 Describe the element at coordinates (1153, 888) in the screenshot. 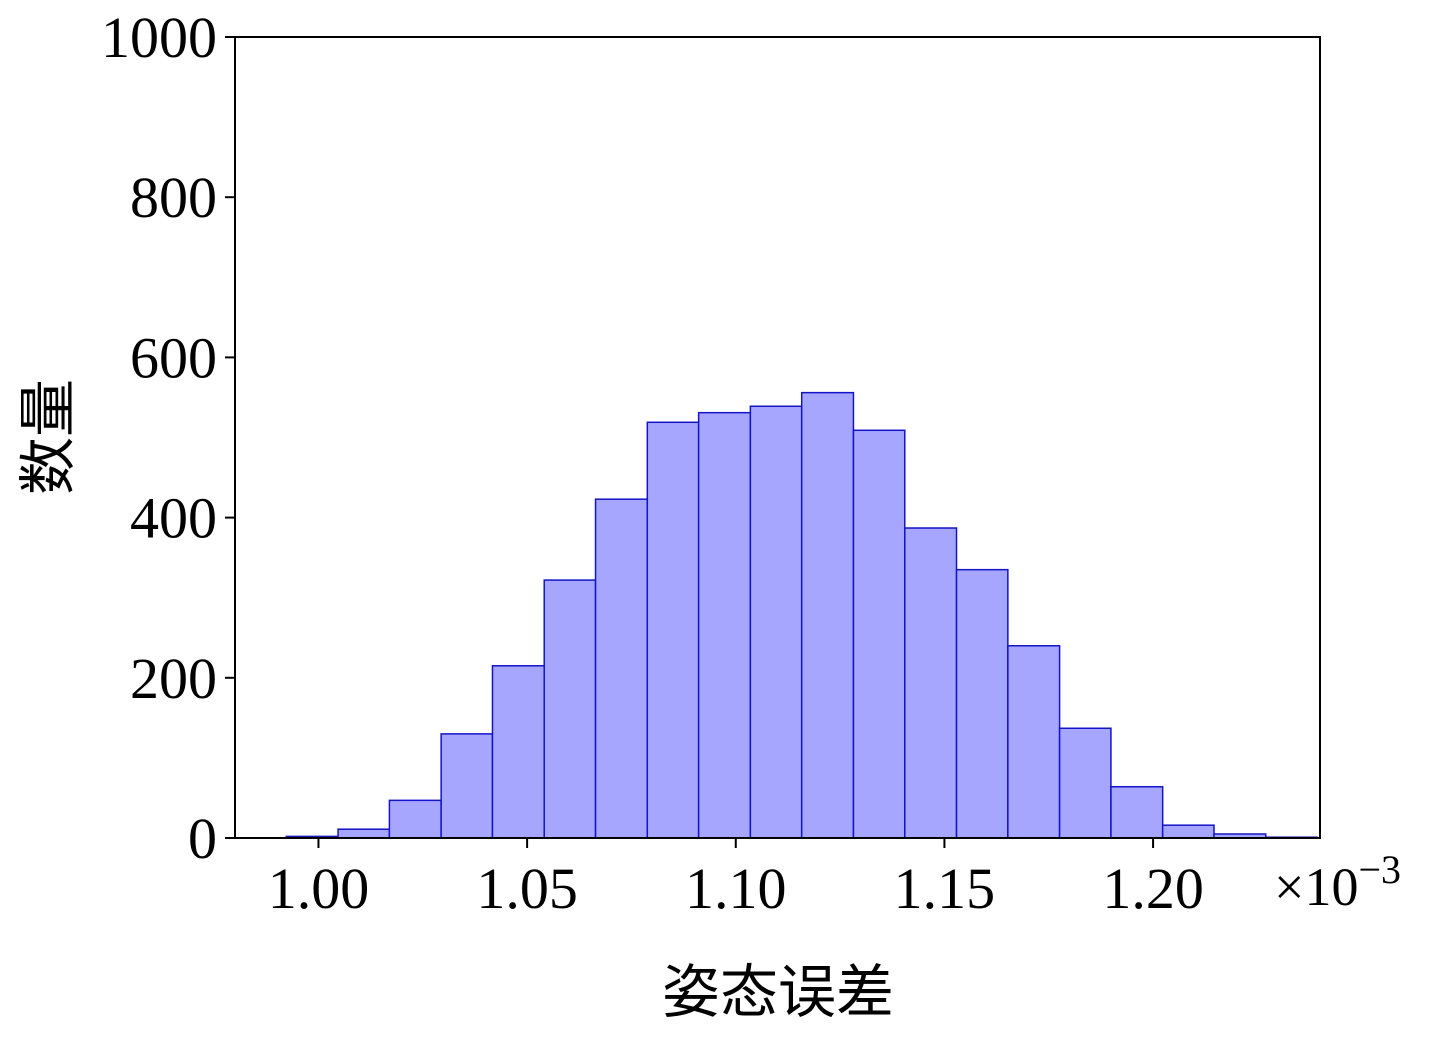

I see `x-tick-label: 1.20` at that location.